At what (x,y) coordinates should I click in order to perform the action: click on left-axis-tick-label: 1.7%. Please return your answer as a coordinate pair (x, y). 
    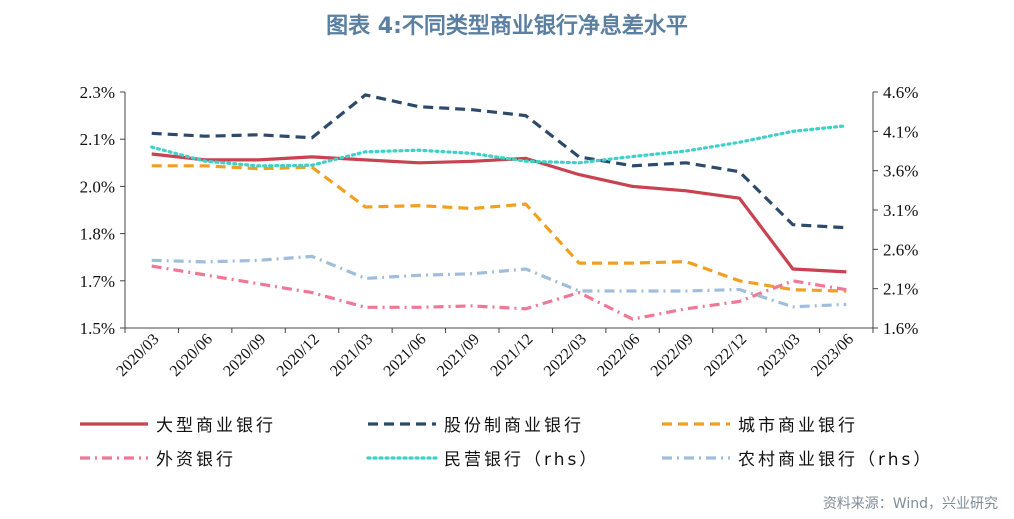
    Looking at the image, I should click on (97, 281).